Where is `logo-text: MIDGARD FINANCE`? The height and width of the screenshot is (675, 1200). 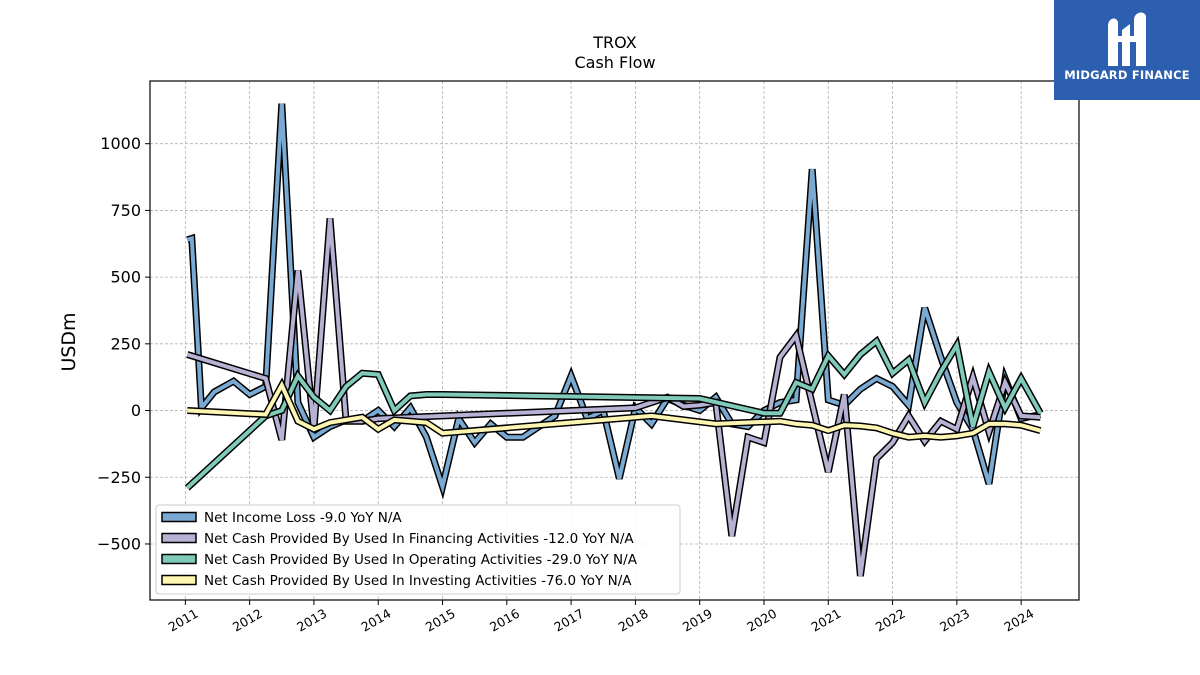 logo-text: MIDGARD FINANCE is located at coordinates (1127, 75).